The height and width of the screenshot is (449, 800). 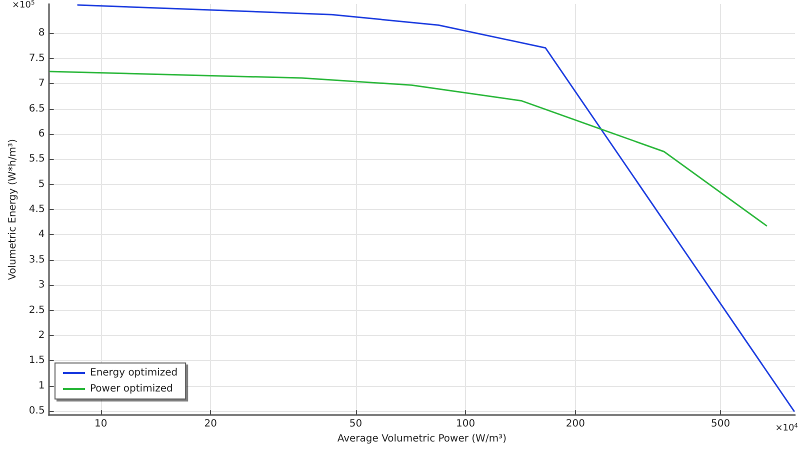 What do you see at coordinates (41, 134) in the screenshot?
I see `y-tick-label: 6` at bounding box center [41, 134].